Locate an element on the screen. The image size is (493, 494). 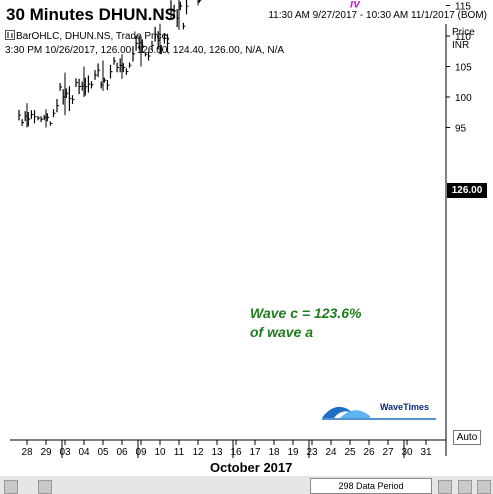
price-tick-label: 105 is located at coordinates (463, 68).